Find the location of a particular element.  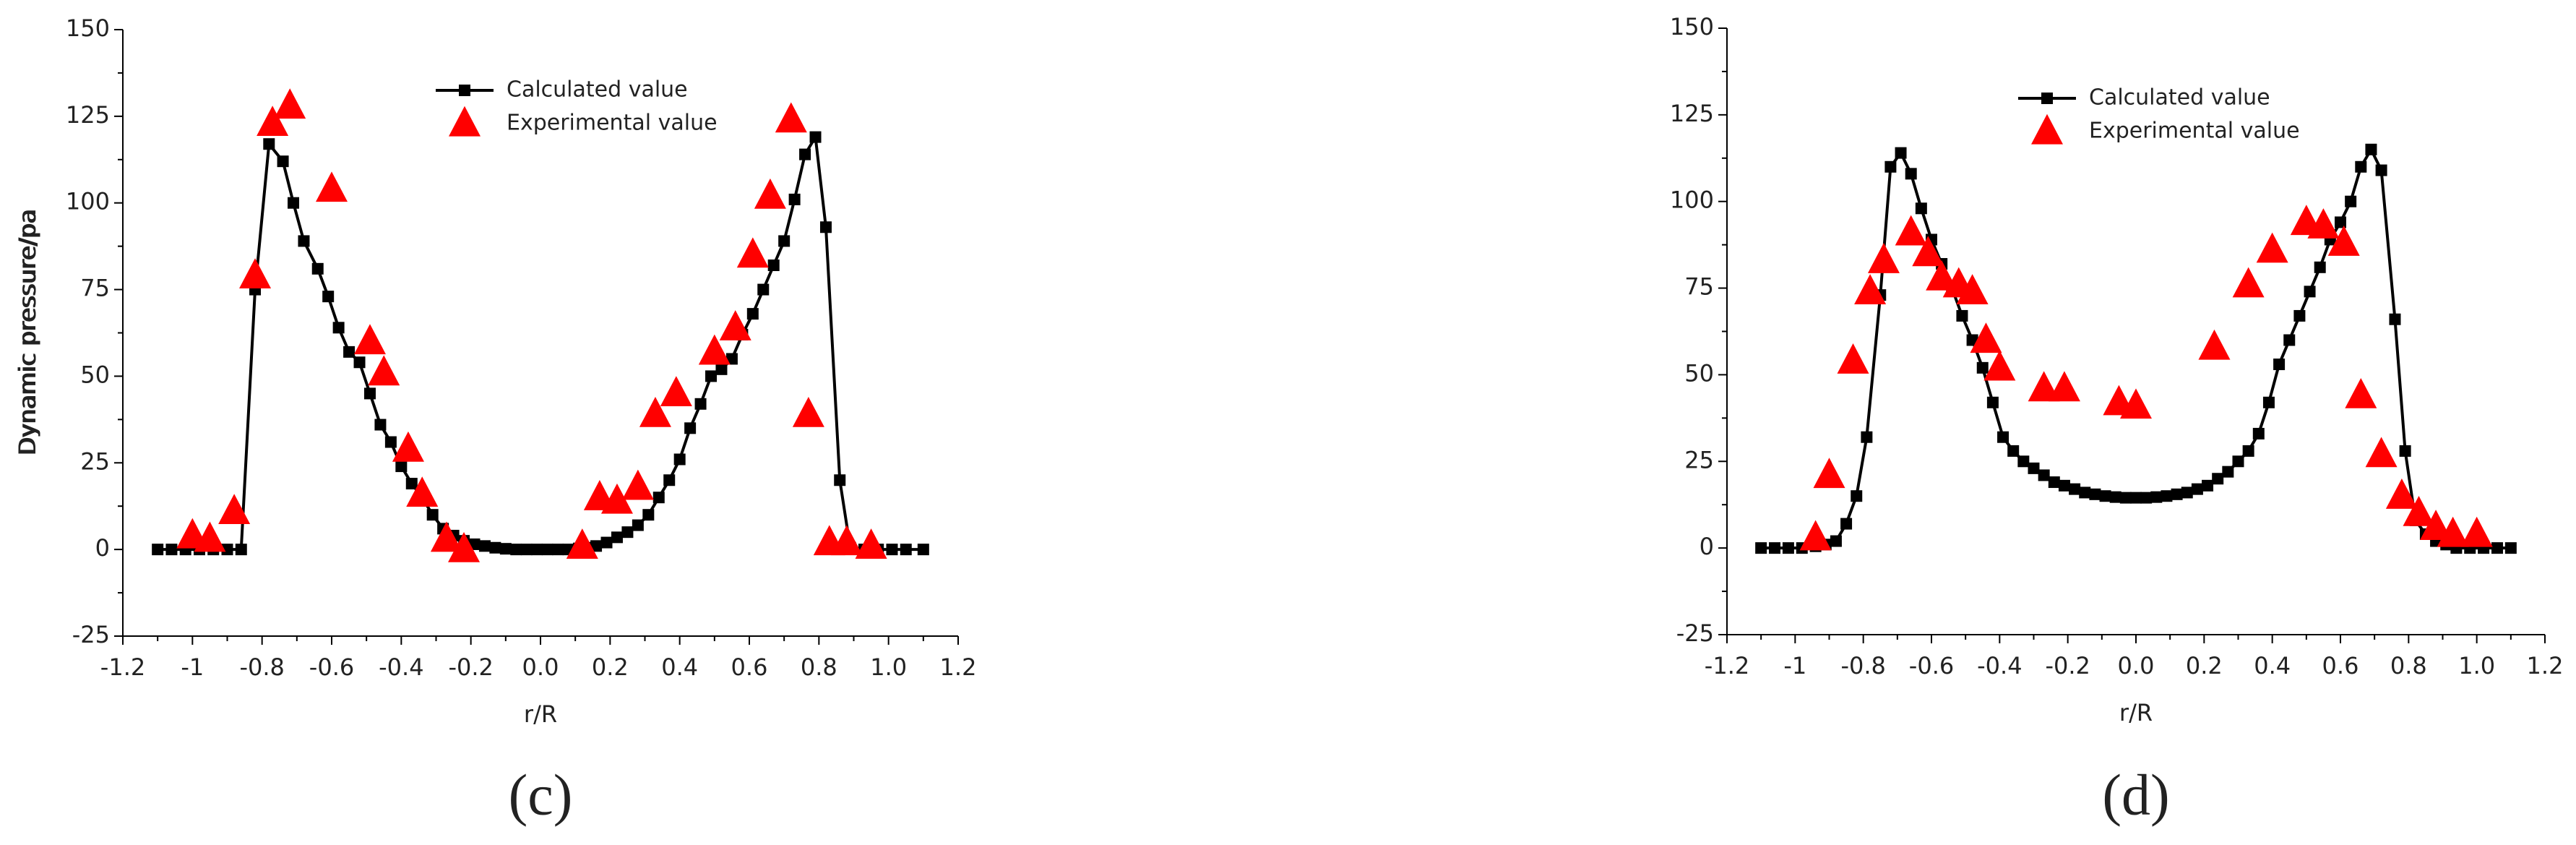

legend-label: Experimental value is located at coordinates (612, 123).